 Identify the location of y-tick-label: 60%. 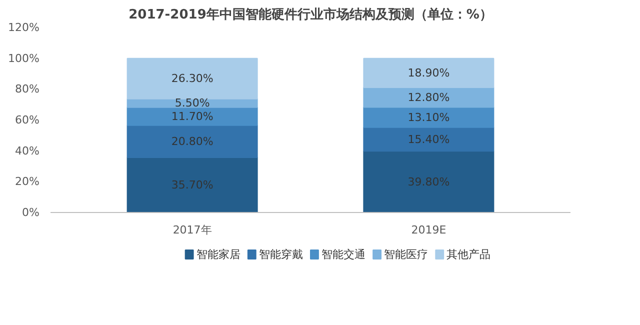
(27, 120).